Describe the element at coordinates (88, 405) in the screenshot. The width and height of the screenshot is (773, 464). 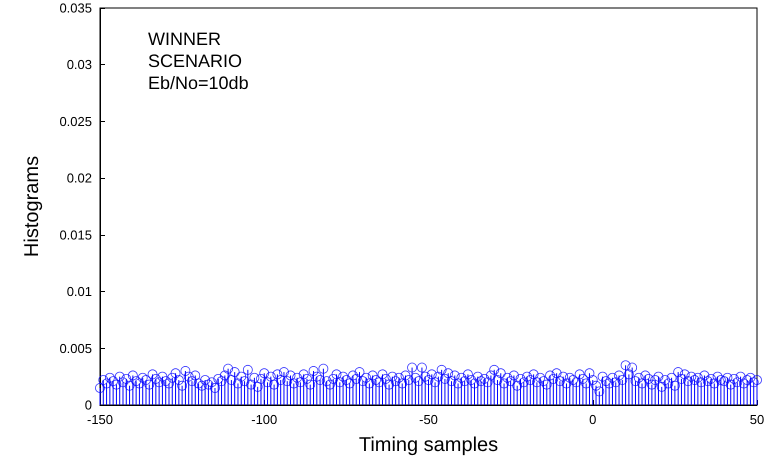
I see `y-tick-label: 0` at that location.